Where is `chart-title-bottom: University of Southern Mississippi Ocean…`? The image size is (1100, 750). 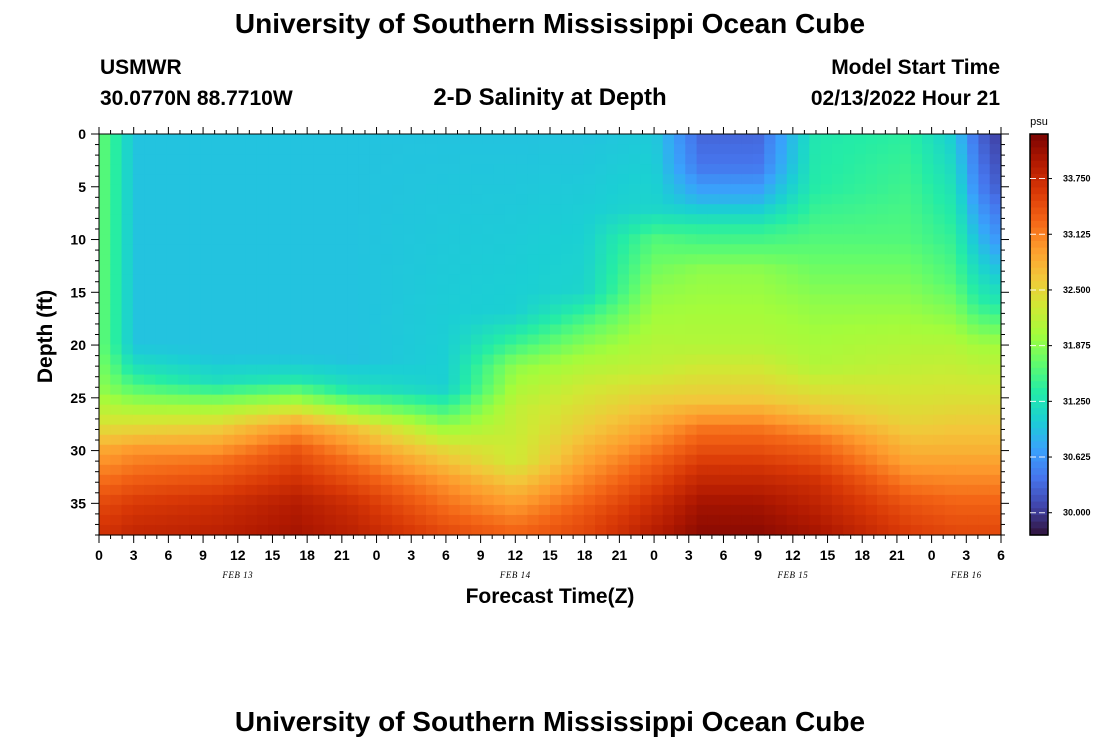 chart-title-bottom: University of Southern Mississippi Ocean… is located at coordinates (550, 721).